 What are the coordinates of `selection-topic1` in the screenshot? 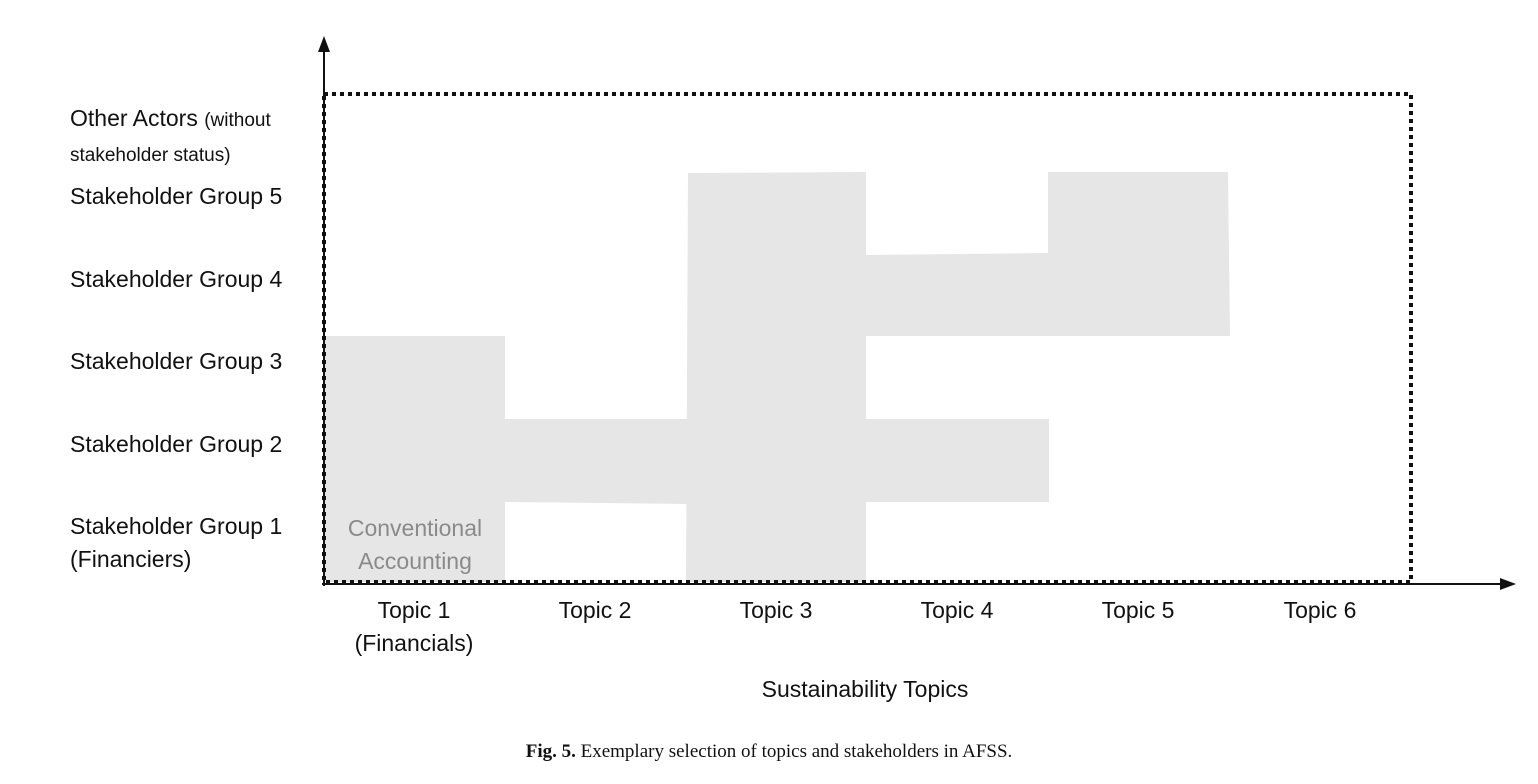 It's located at (414, 459).